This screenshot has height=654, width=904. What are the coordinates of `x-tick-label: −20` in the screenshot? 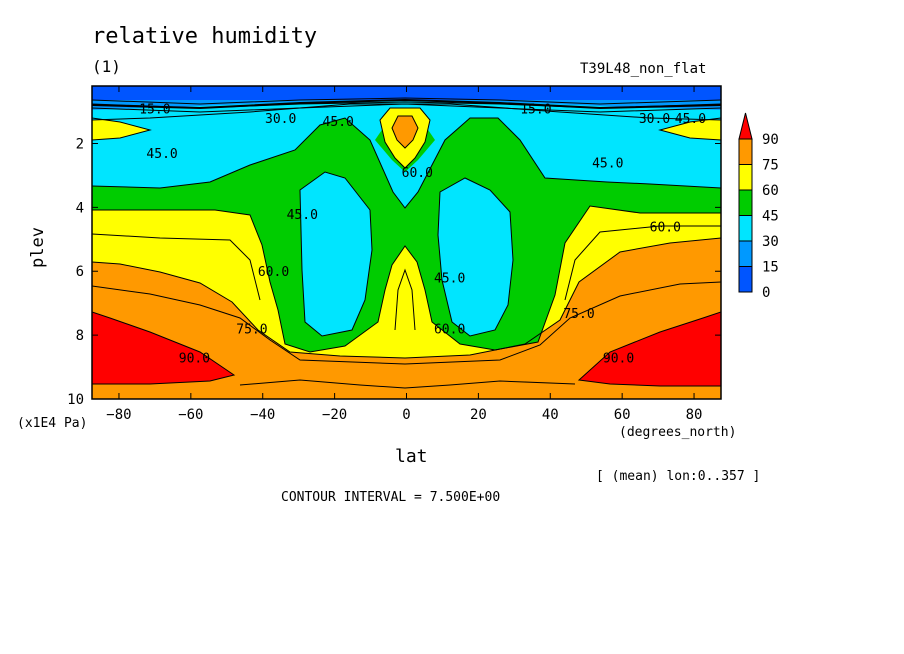 It's located at (334, 415).